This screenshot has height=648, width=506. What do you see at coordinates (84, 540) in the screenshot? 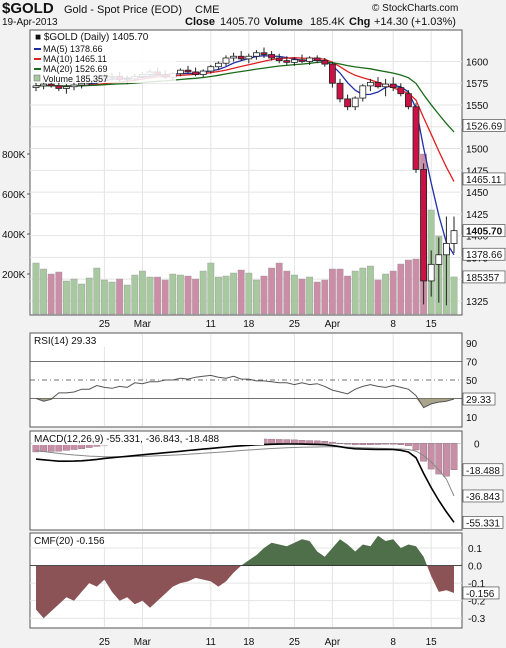
I see `cmf-title-bg` at bounding box center [84, 540].